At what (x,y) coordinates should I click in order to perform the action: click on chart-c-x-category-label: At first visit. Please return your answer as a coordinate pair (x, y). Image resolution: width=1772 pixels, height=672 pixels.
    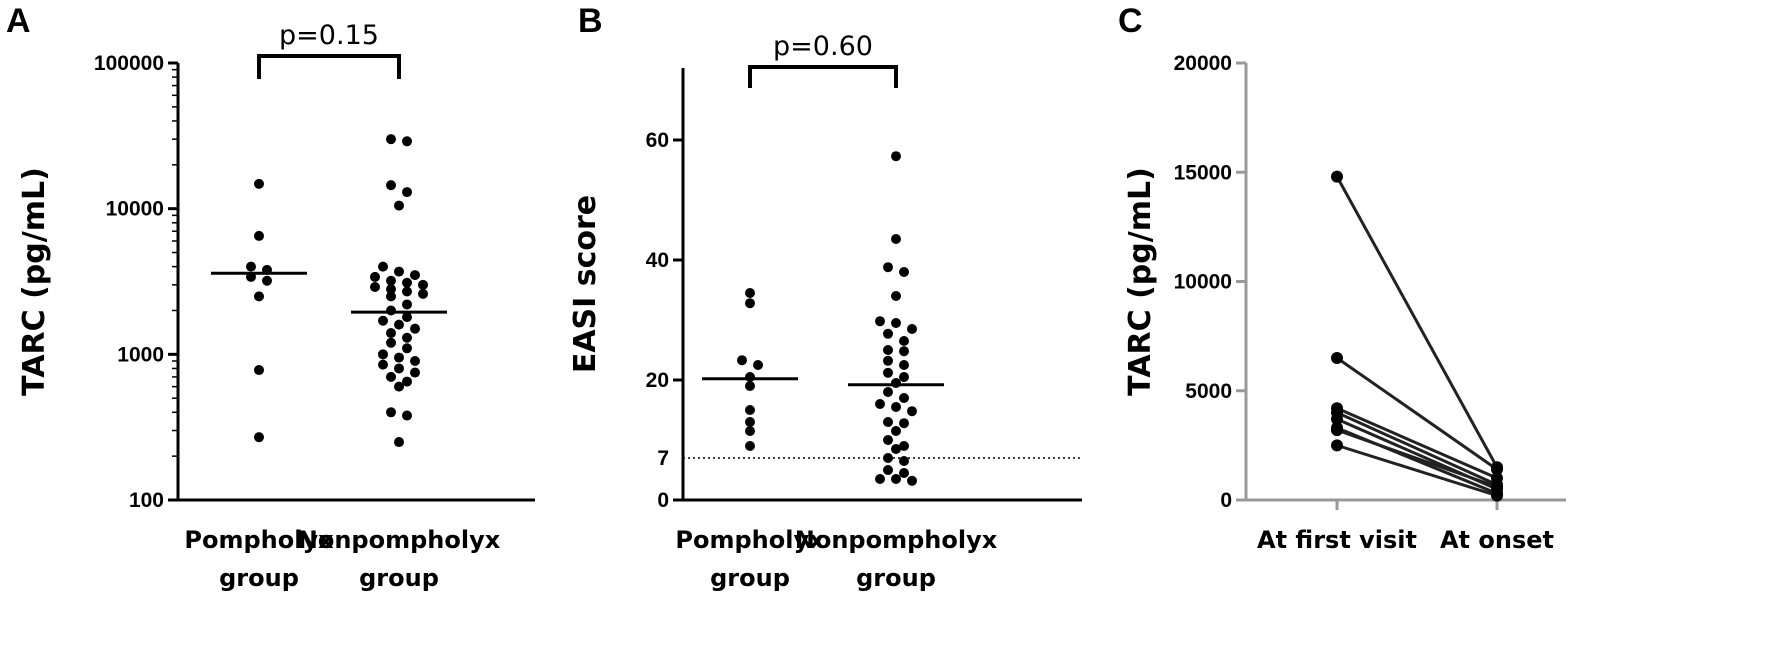
    Looking at the image, I should click on (1337, 540).